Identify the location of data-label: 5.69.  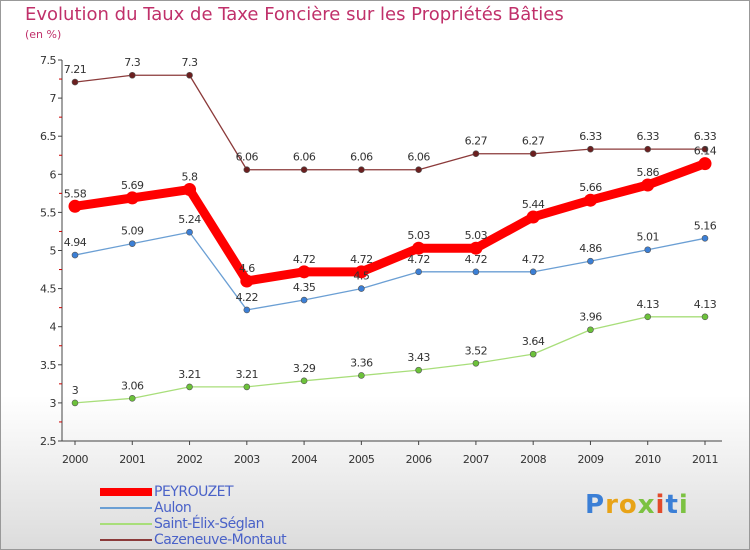
(132, 185).